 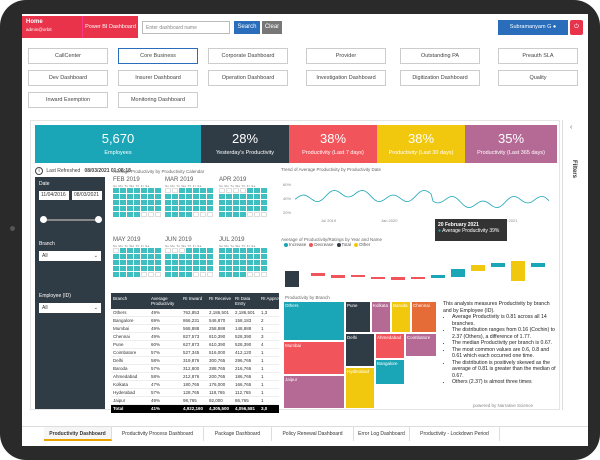 What do you see at coordinates (110, 27) in the screenshot?
I see `powerbi-dashboard-tab: Power BI Dashboard` at bounding box center [110, 27].